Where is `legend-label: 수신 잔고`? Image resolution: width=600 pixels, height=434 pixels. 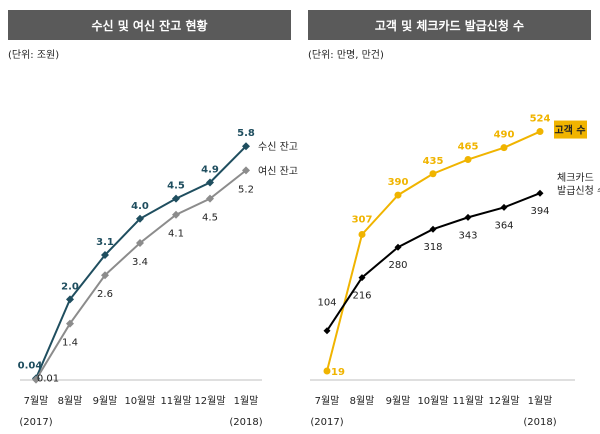
legend-label: 수신 잔고 is located at coordinates (278, 147).